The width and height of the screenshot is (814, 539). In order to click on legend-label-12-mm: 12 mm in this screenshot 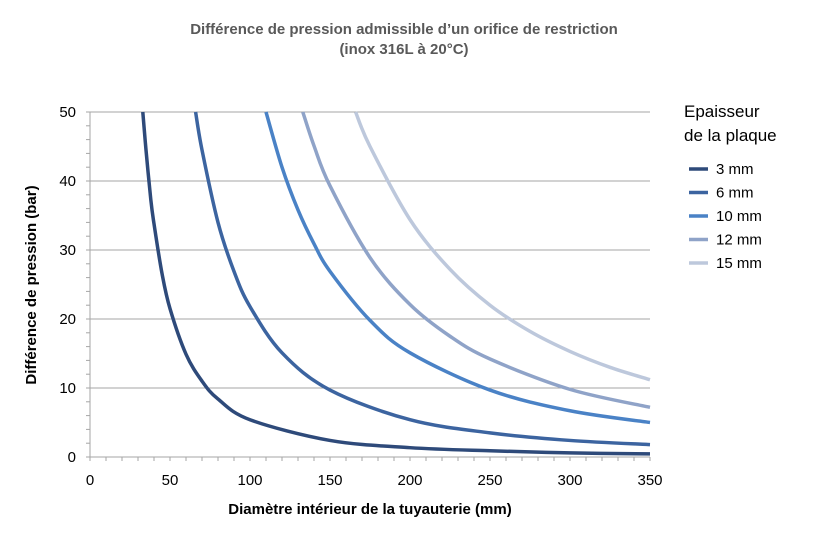, I will do `click(739, 240)`.